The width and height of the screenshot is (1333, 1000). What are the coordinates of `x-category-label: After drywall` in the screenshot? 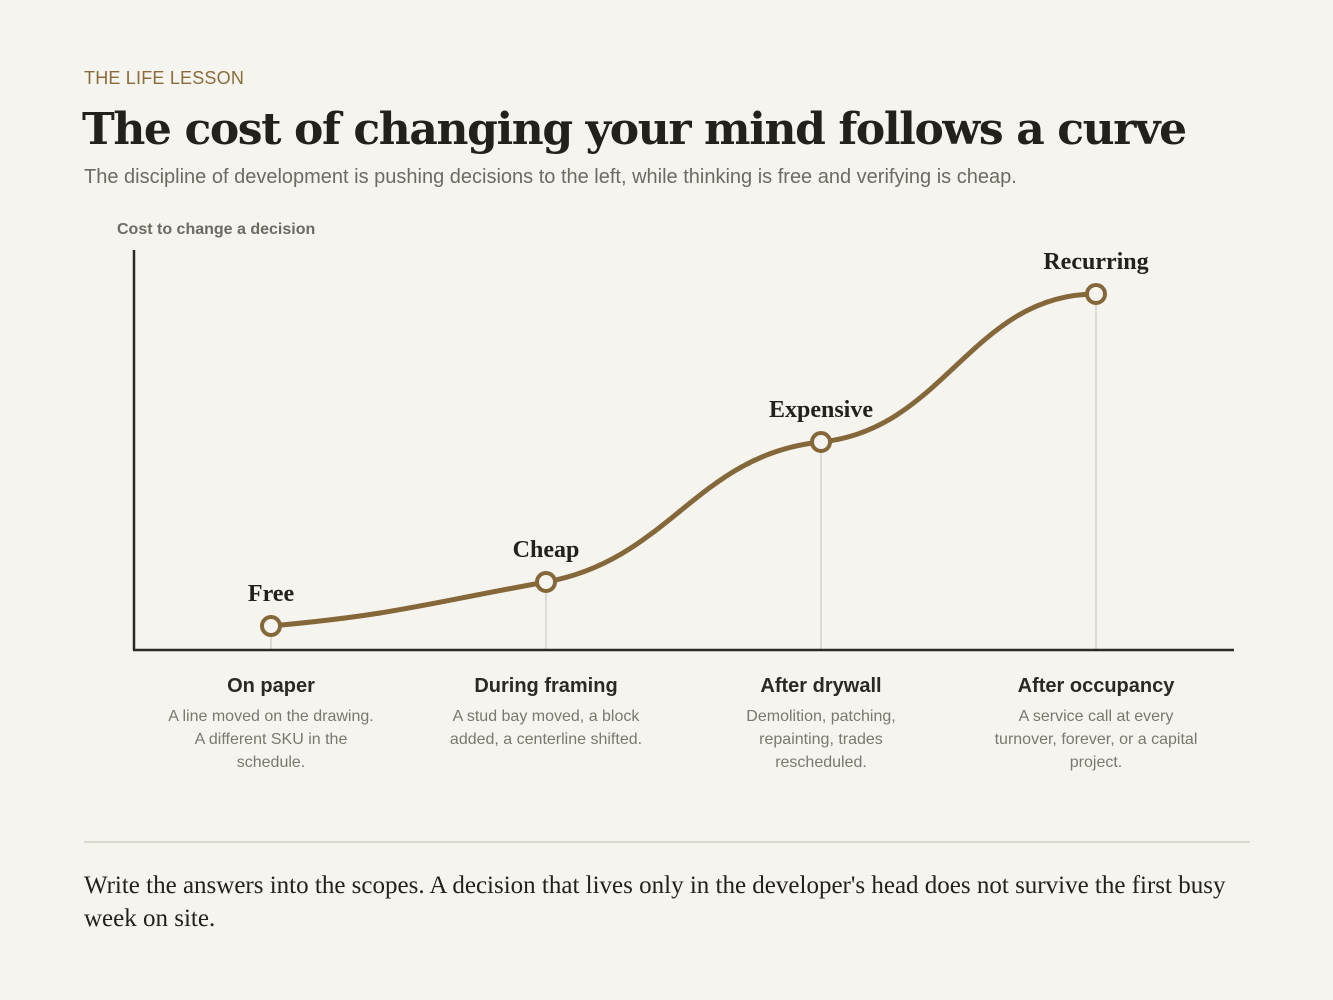 It's located at (820, 686).